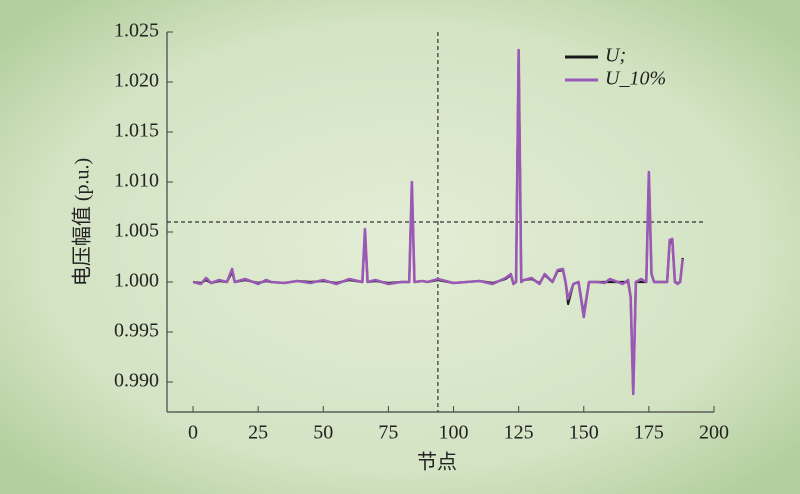  I want to click on x-tick-label: 100, so click(454, 433).